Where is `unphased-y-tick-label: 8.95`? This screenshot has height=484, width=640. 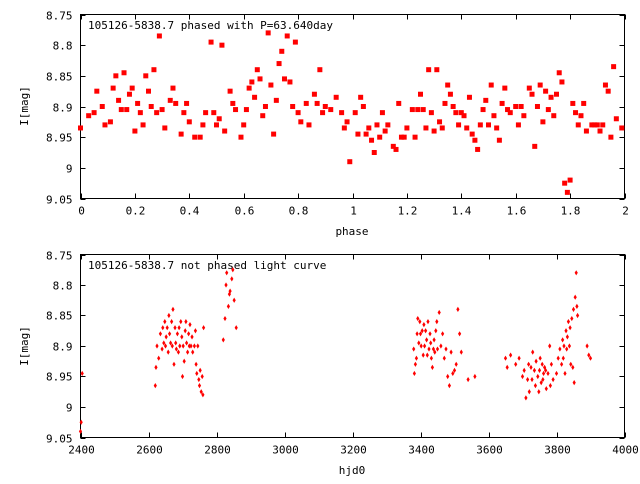 unphased-y-tick-label: 8.95 is located at coordinates (59, 377).